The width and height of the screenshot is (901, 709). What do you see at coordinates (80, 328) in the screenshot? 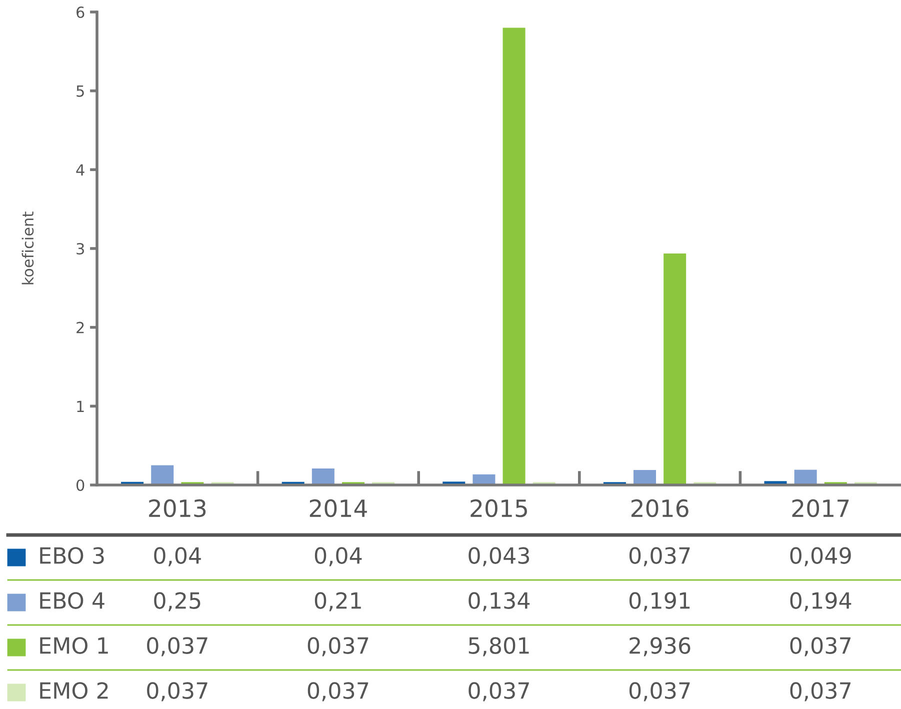
I see `y-tick-label: 2` at bounding box center [80, 328].